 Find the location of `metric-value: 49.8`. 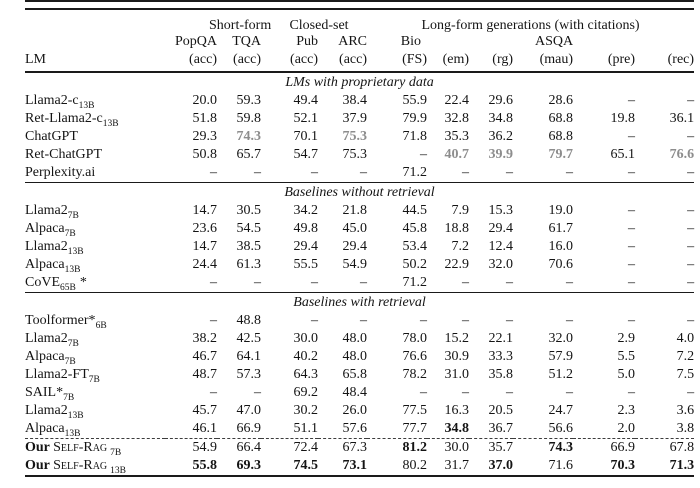

metric-value: 49.8 is located at coordinates (306, 228).